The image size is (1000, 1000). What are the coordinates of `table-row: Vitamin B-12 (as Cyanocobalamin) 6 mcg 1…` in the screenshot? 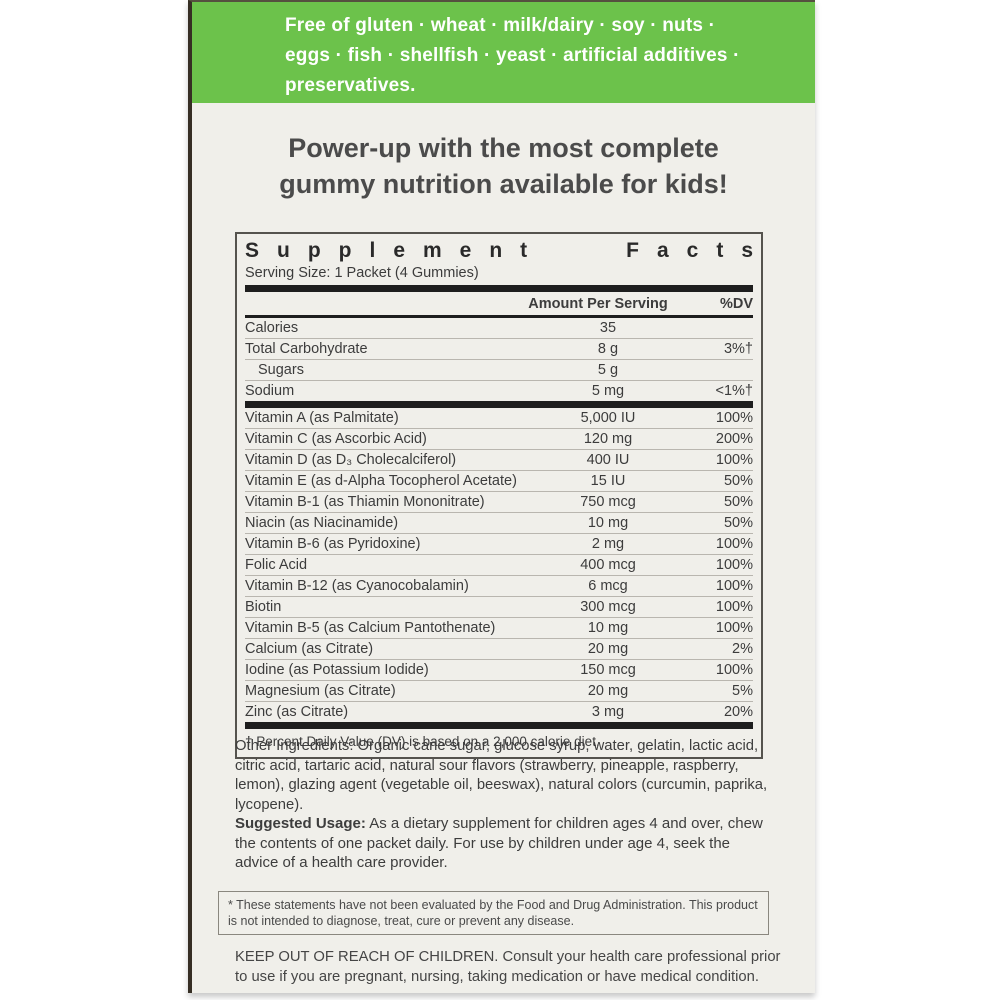 It's located at (499, 585).